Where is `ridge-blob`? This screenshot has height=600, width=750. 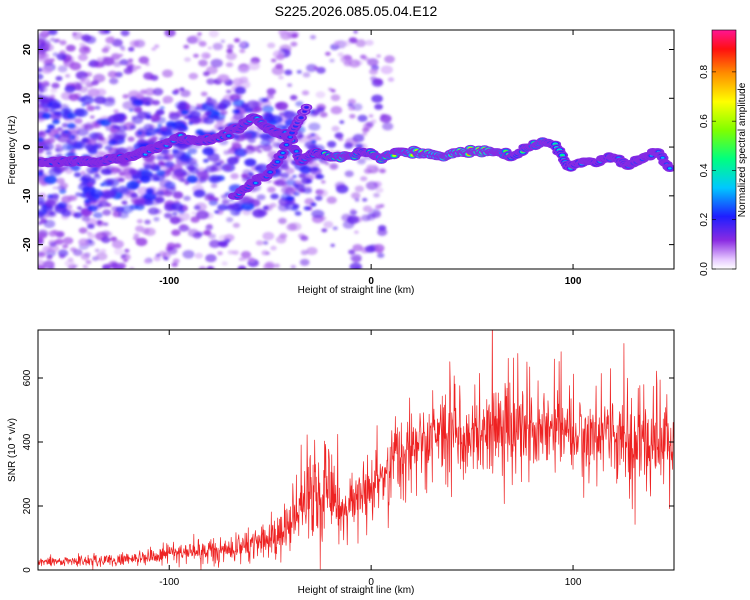 ridge-blob is located at coordinates (296, 151).